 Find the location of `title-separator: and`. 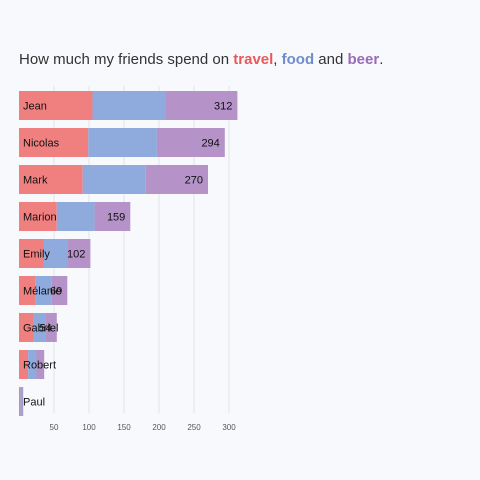

title-separator: and is located at coordinates (331, 59).